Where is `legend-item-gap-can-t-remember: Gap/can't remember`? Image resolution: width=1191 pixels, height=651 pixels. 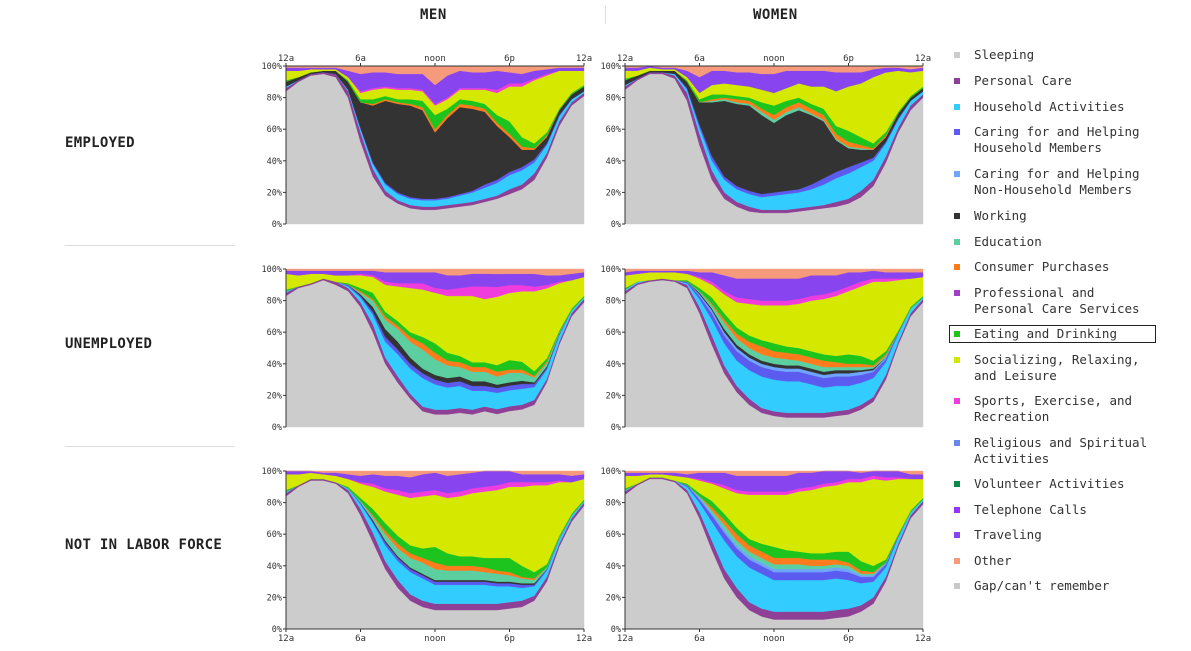 legend-item-gap-can-t-remember: Gap/can't remember is located at coordinates (1052, 586).